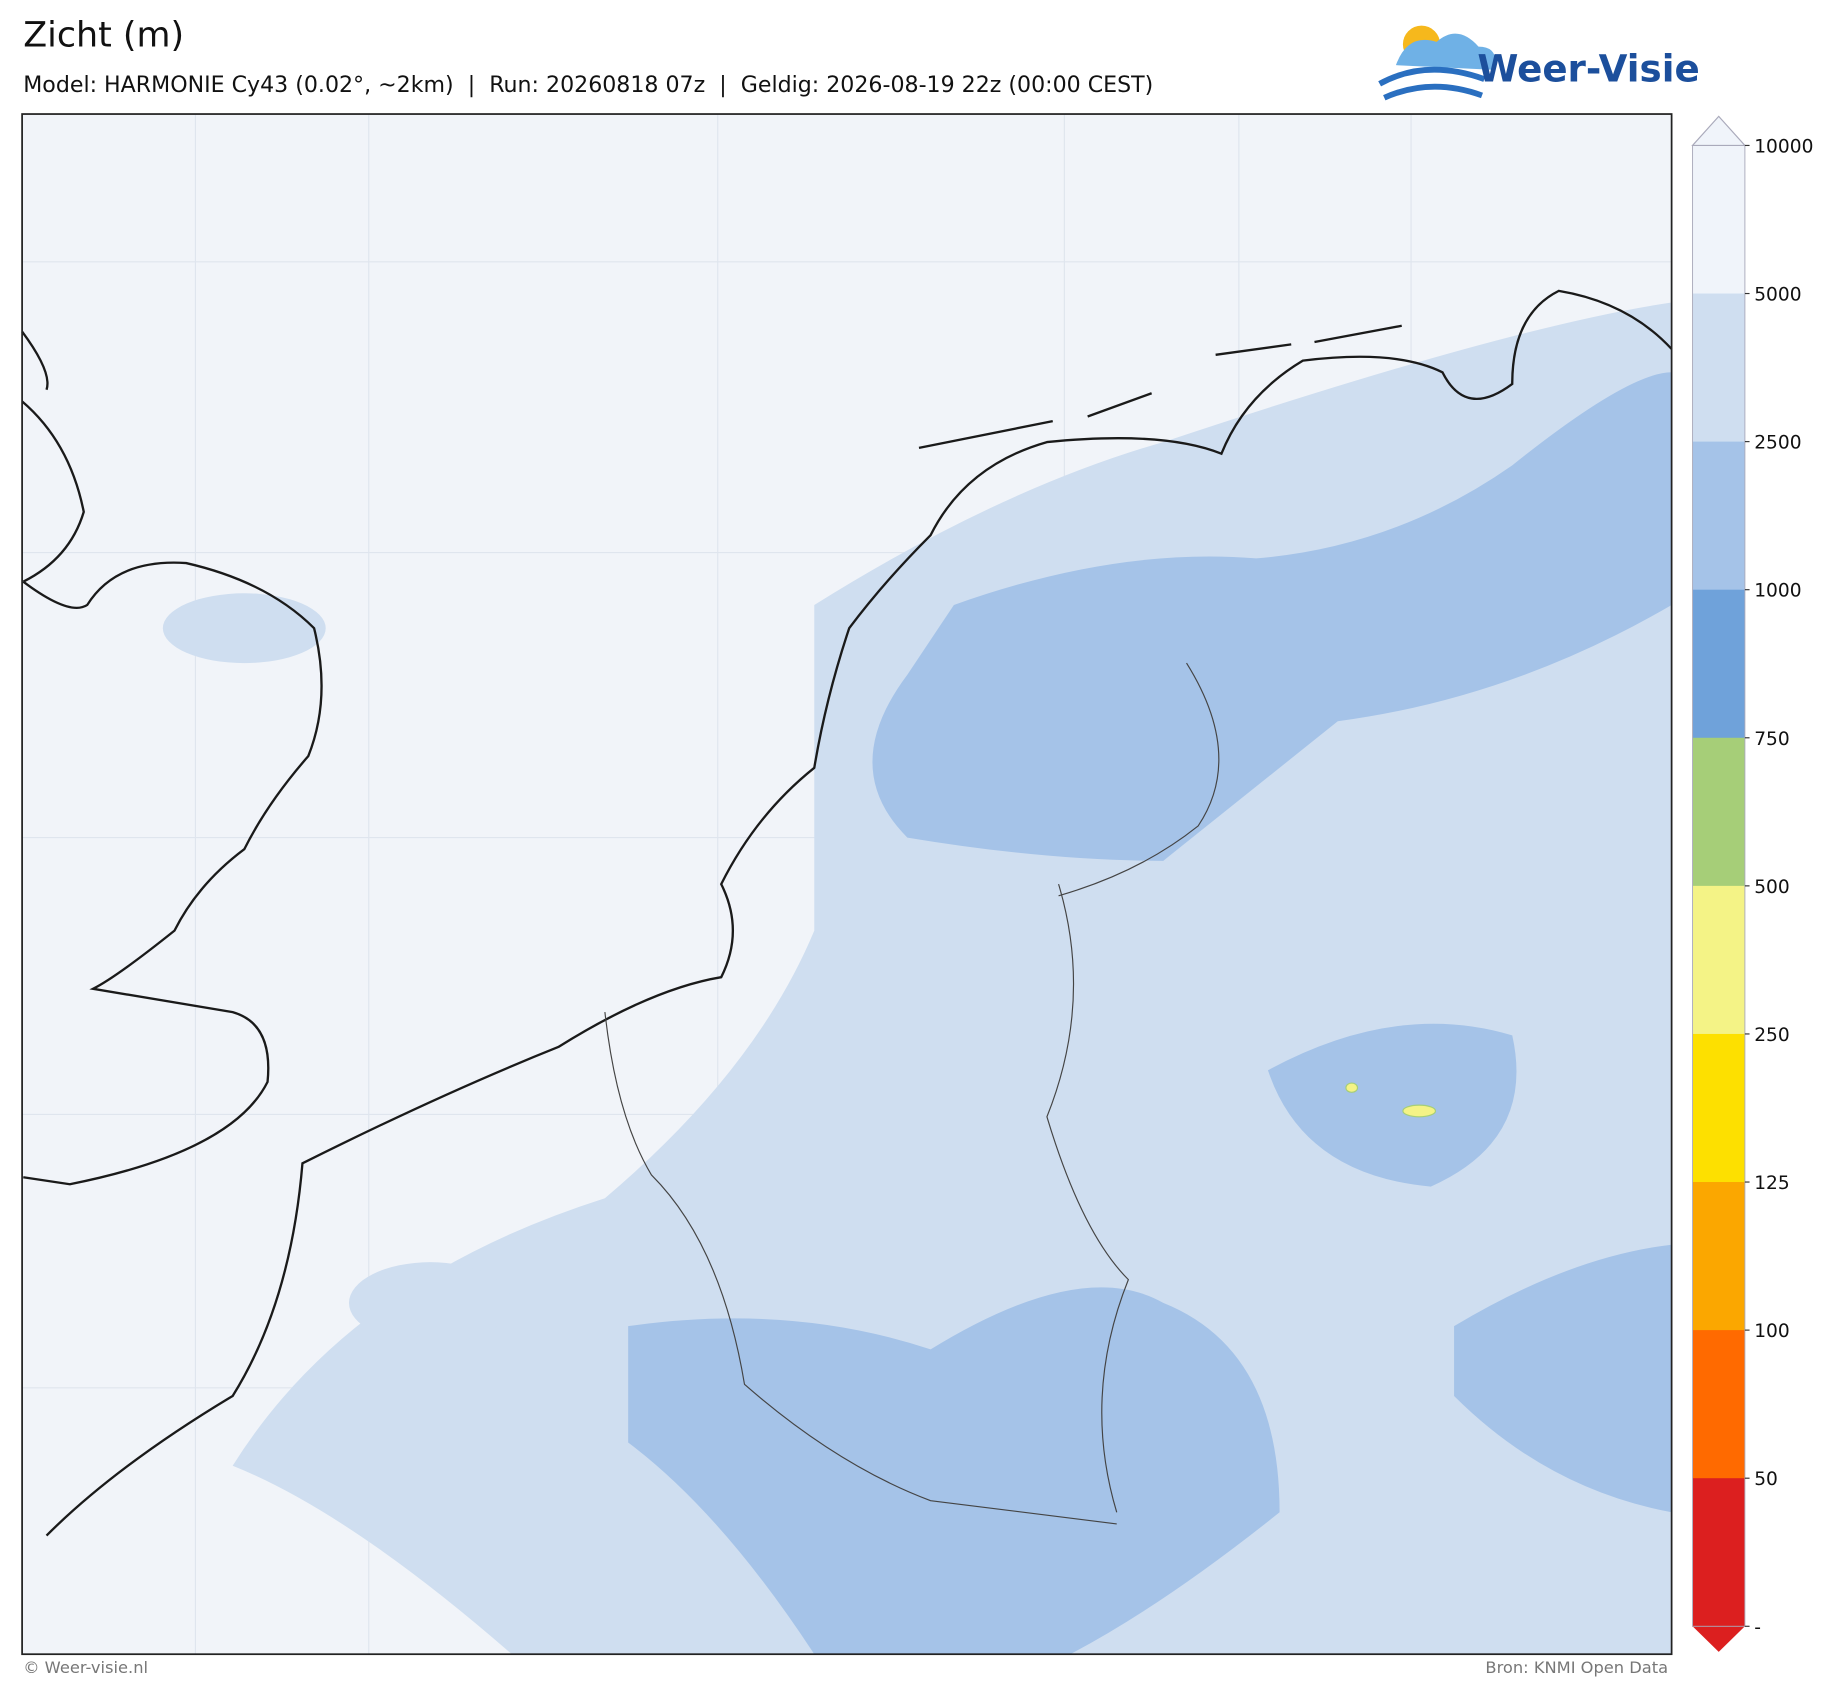 The height and width of the screenshot is (1681, 1824). I want to click on colorbar-tick-label: 750, so click(1772, 739).